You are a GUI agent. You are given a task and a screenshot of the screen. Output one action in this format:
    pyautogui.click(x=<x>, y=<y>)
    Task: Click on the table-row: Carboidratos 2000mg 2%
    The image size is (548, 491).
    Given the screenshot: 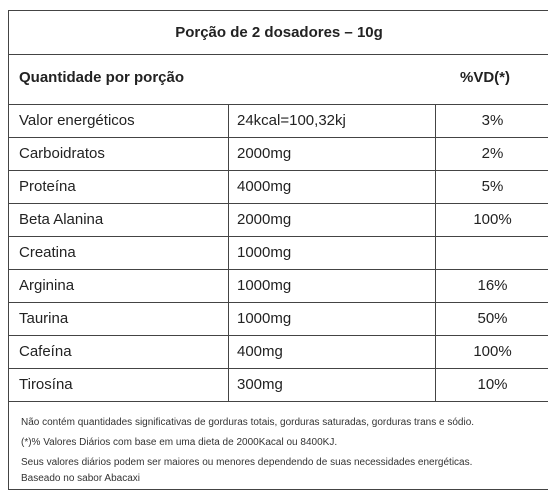 What is the action you would take?
    pyautogui.click(x=278, y=154)
    